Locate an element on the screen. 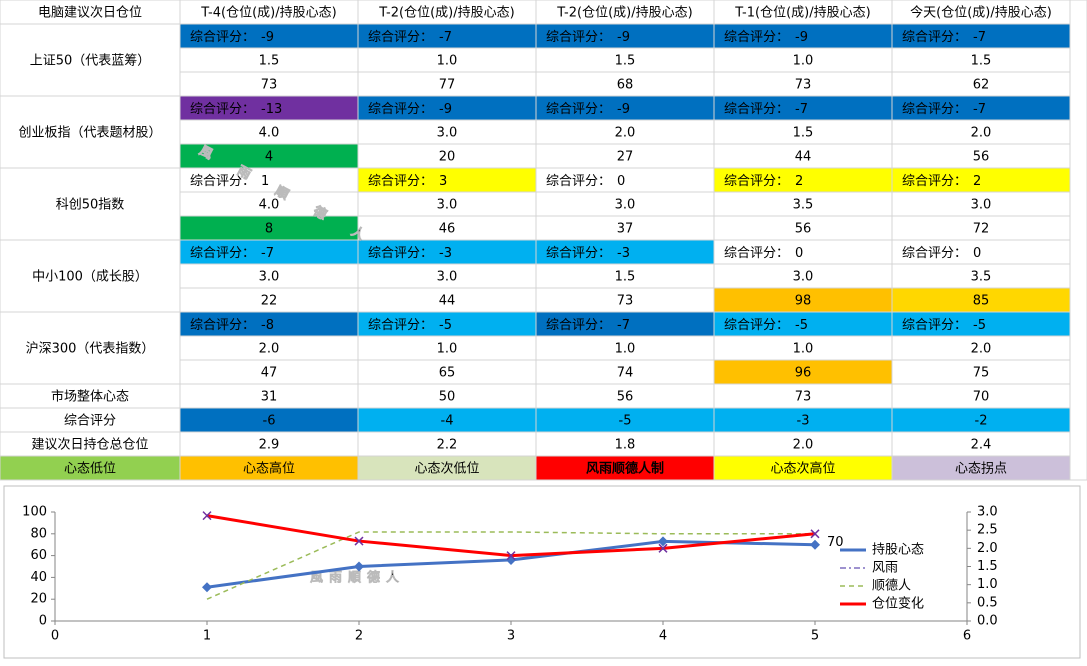 The image size is (1087, 666). cell-text: 心态次高位 is located at coordinates (802, 469).